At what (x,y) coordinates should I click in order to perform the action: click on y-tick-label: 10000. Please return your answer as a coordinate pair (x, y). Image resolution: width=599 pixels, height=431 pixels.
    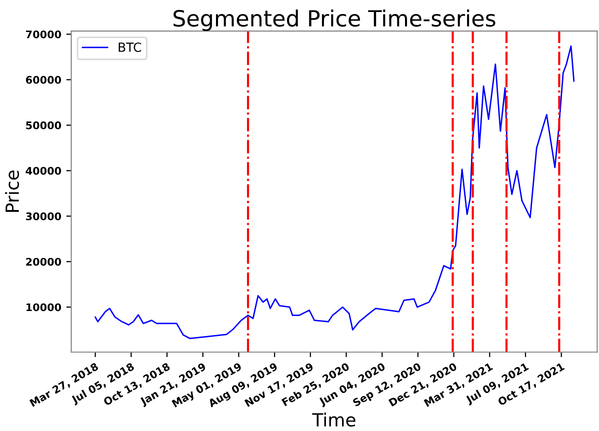
    Looking at the image, I should click on (44, 307).